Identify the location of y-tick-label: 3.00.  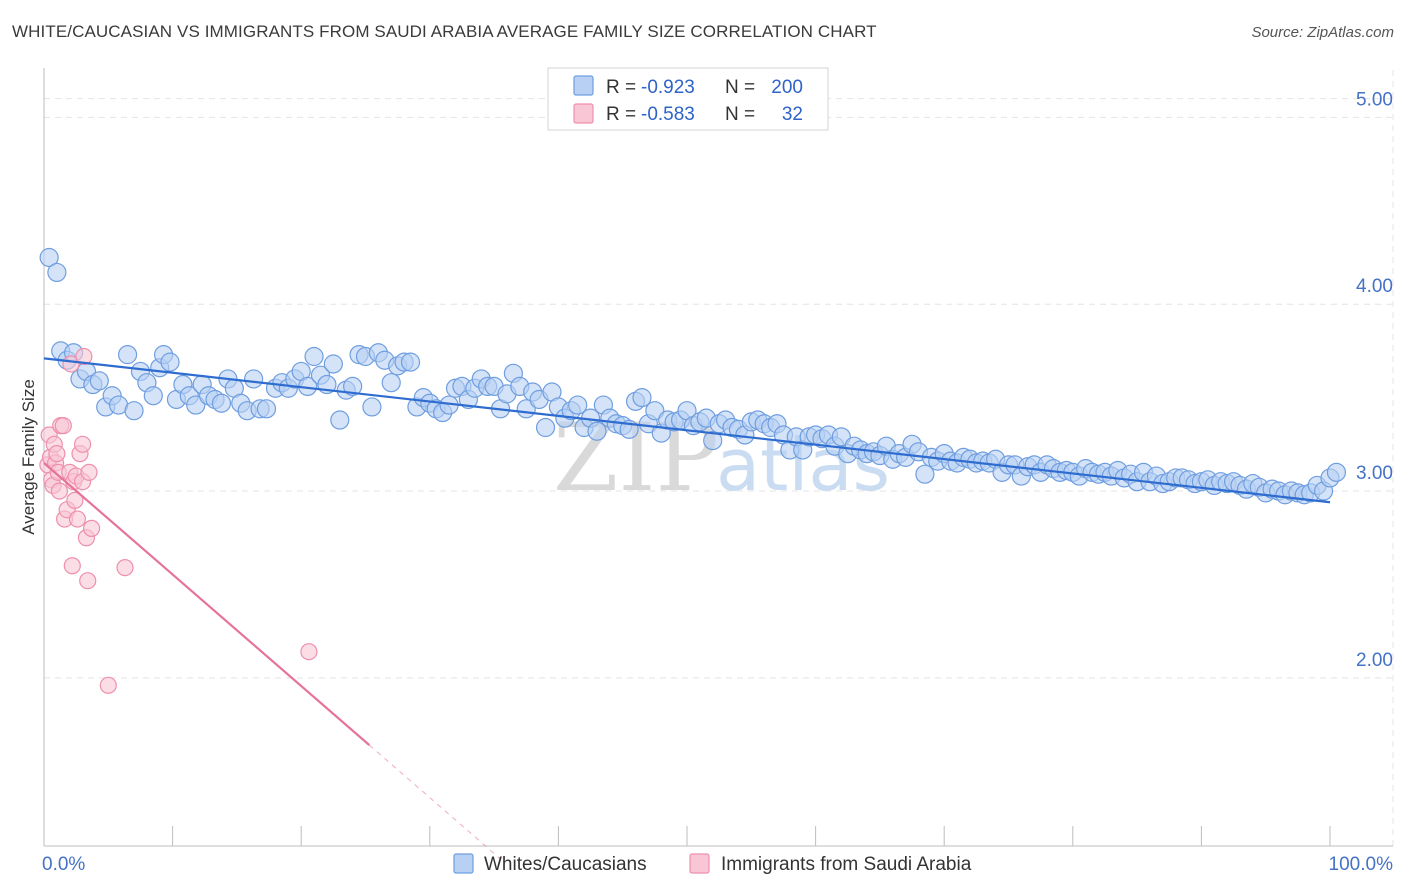
(1374, 473).